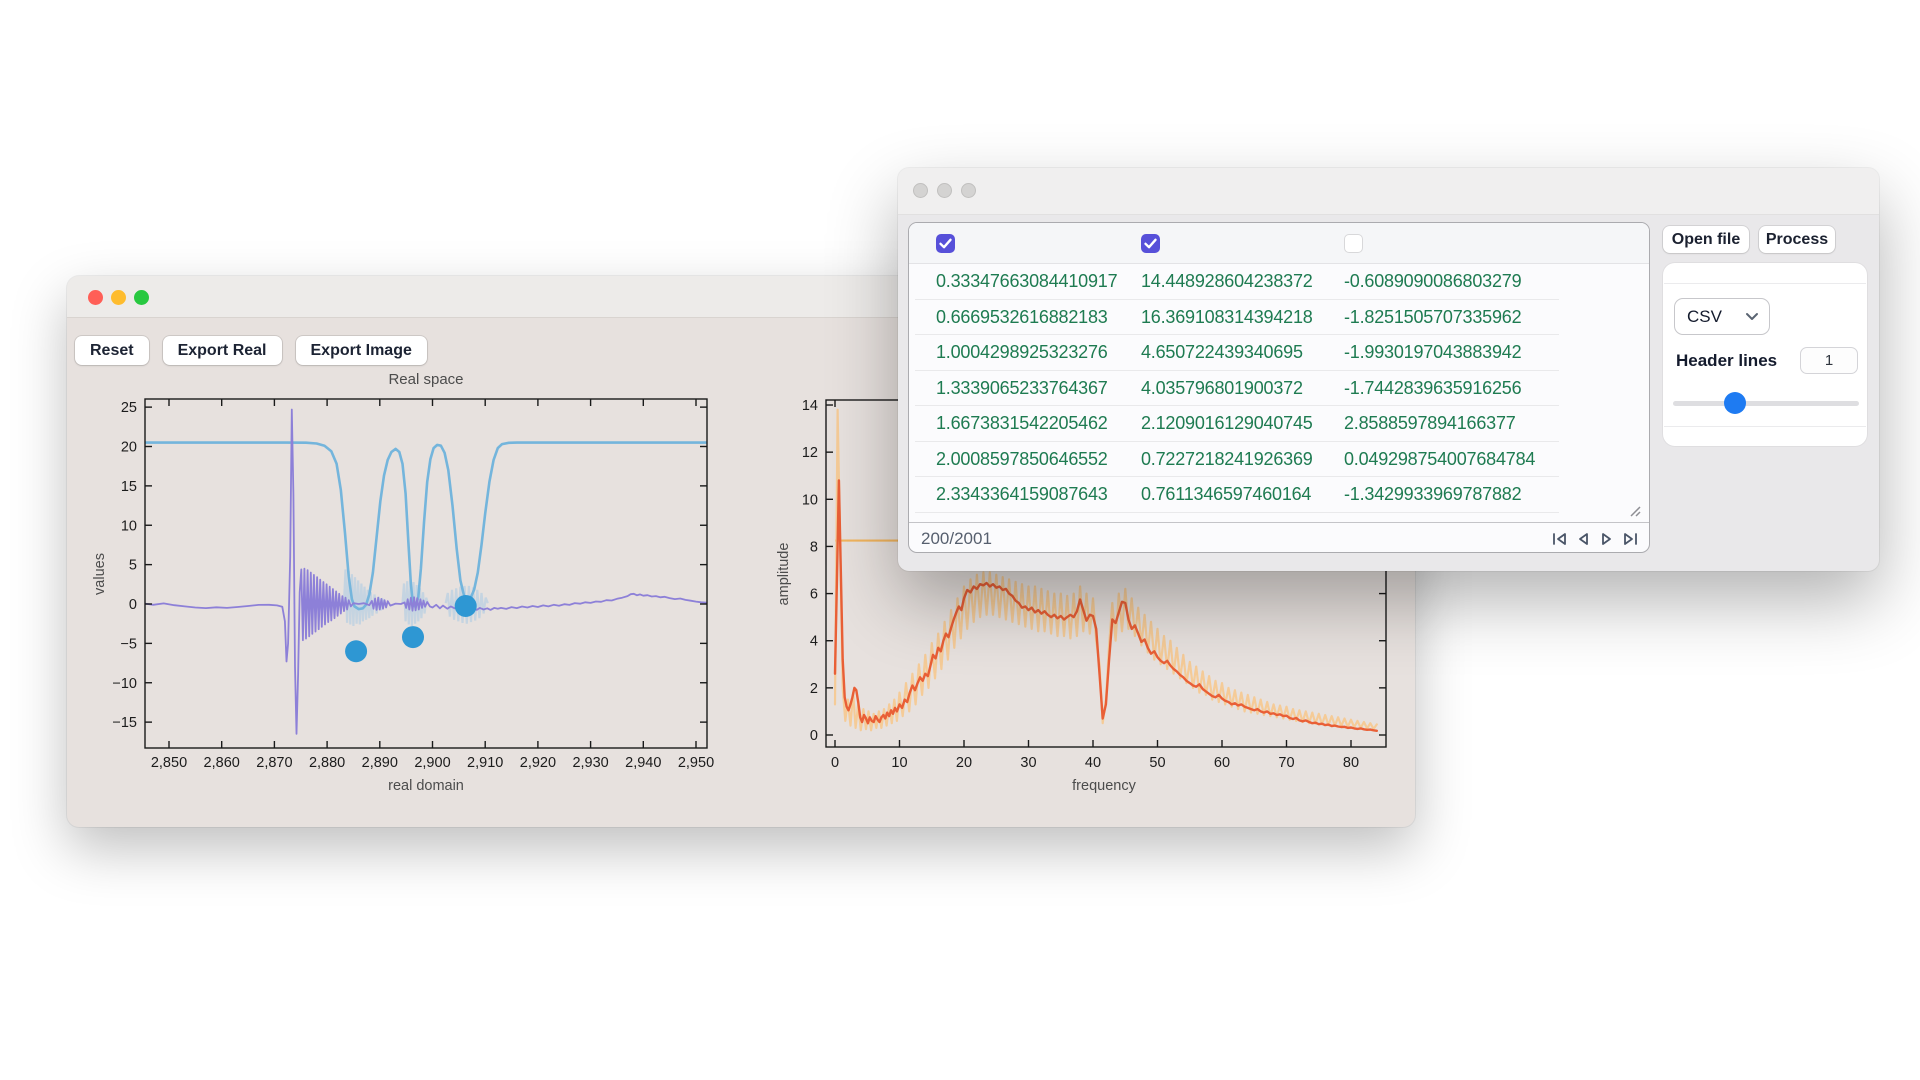 The height and width of the screenshot is (1080, 1920). Describe the element at coordinates (112, 350) in the screenshot. I see `reset-button: Reset` at that location.